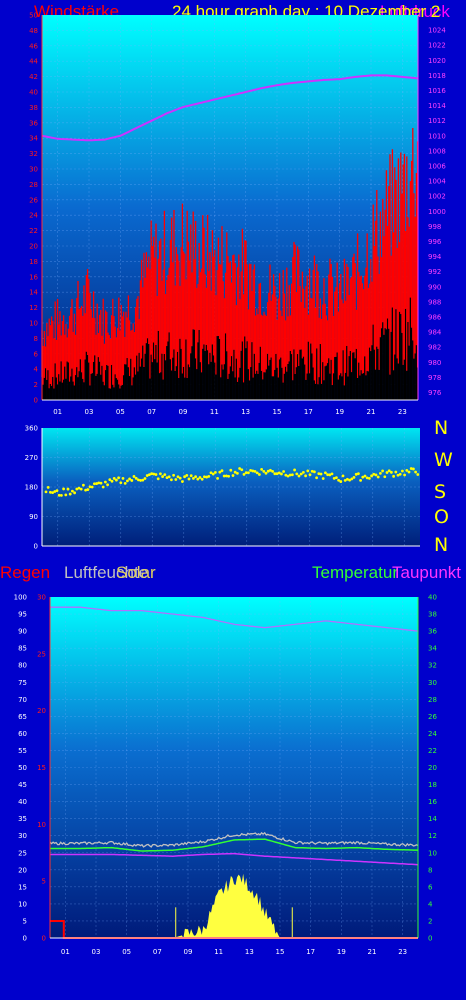 This screenshot has height=1000, width=466. Describe the element at coordinates (218, 952) in the screenshot. I see `x-tick-label: 11` at that location.